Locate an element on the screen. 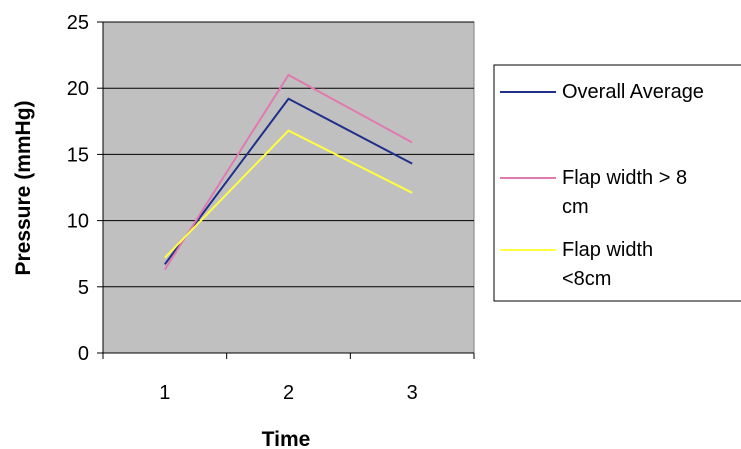  legend-label: cm is located at coordinates (575, 207).